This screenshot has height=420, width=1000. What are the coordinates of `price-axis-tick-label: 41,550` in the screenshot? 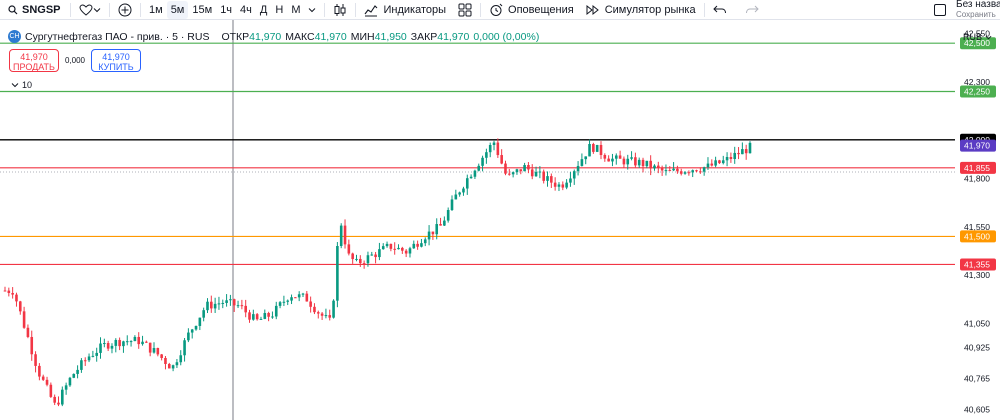 It's located at (977, 227).